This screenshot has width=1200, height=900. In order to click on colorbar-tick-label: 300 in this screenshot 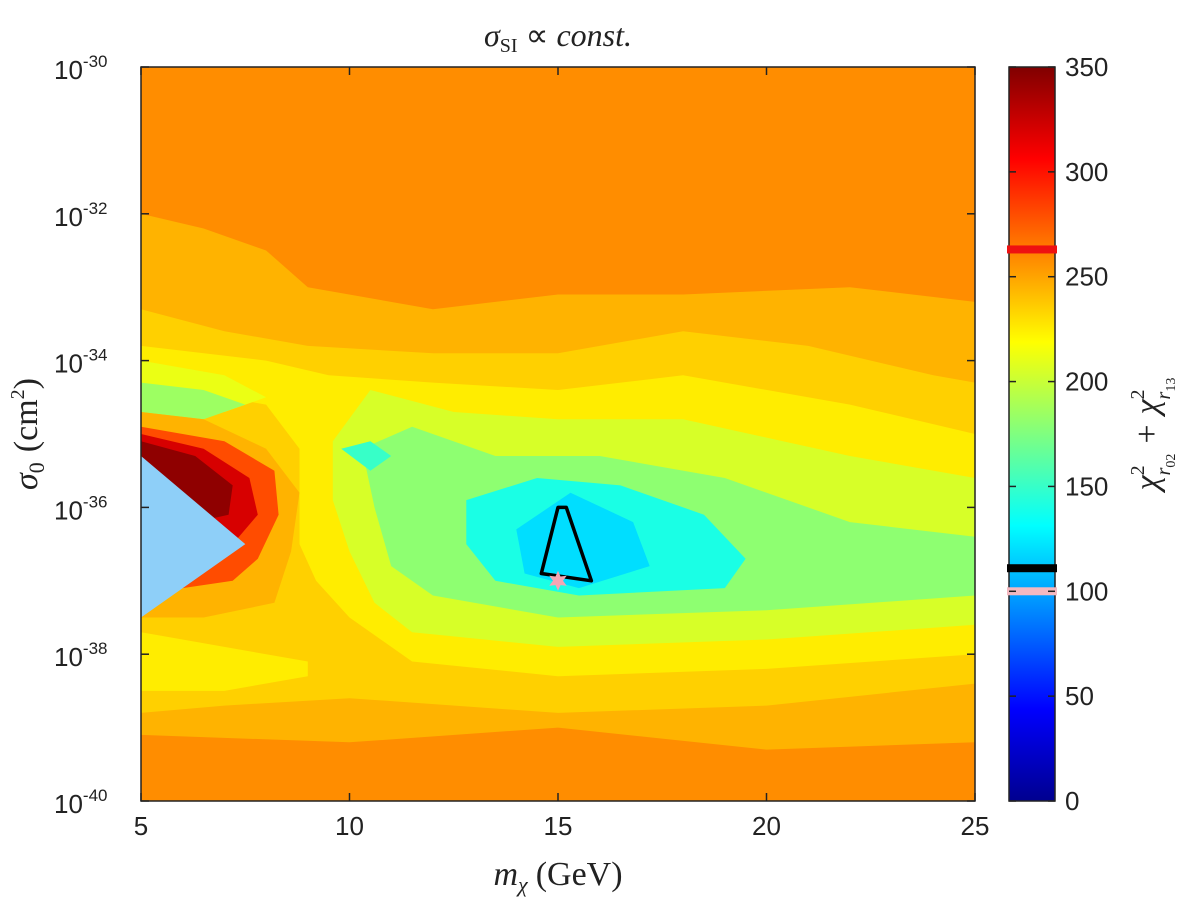, I will do `click(1086, 172)`.